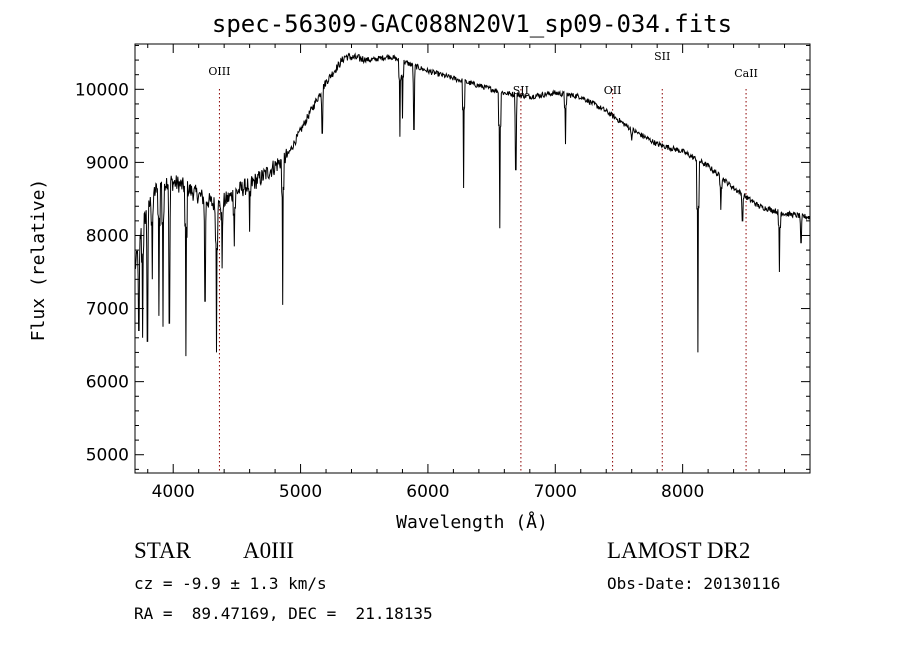  What do you see at coordinates (662, 56) in the screenshot?
I see `spectral-line-label: SII` at bounding box center [662, 56].